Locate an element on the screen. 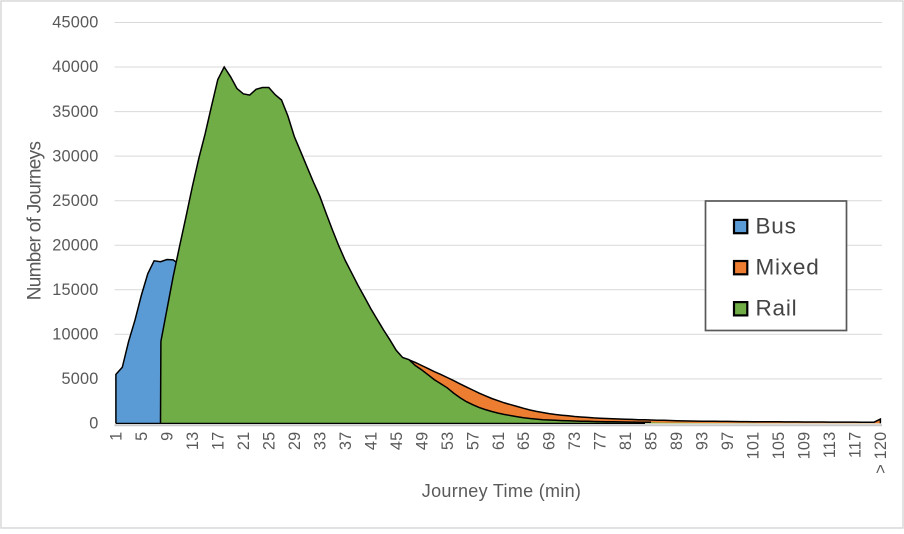 This screenshot has height=534, width=904. svg-text: 45 is located at coordinates (397, 441).